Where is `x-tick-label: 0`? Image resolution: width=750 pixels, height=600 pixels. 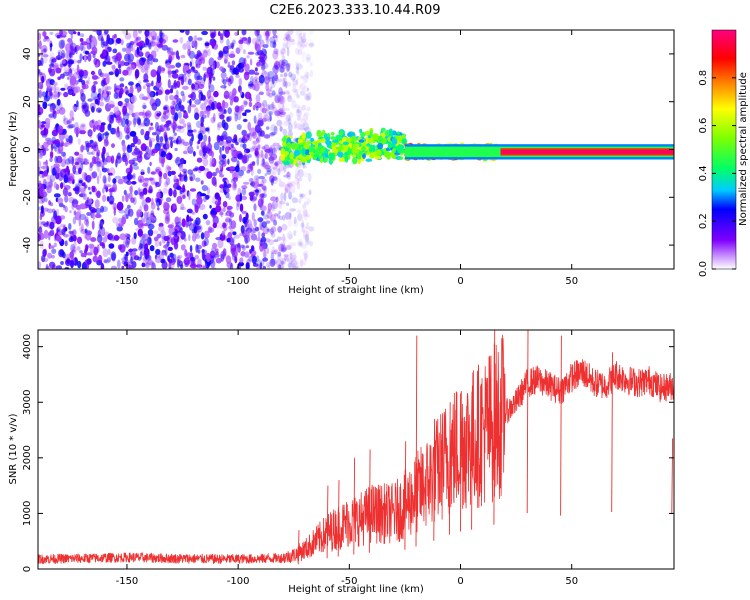 x-tick-label: 0 is located at coordinates (460, 281).